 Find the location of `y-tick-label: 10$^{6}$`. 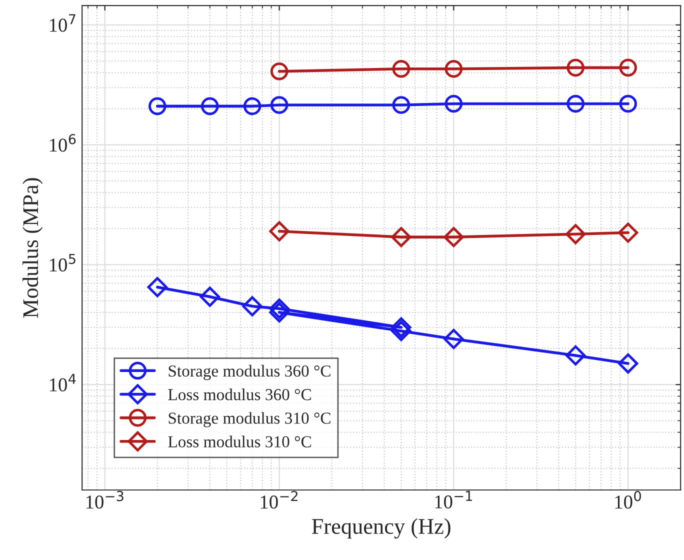

y-tick-label: 10$^{6}$ is located at coordinates (63, 143).